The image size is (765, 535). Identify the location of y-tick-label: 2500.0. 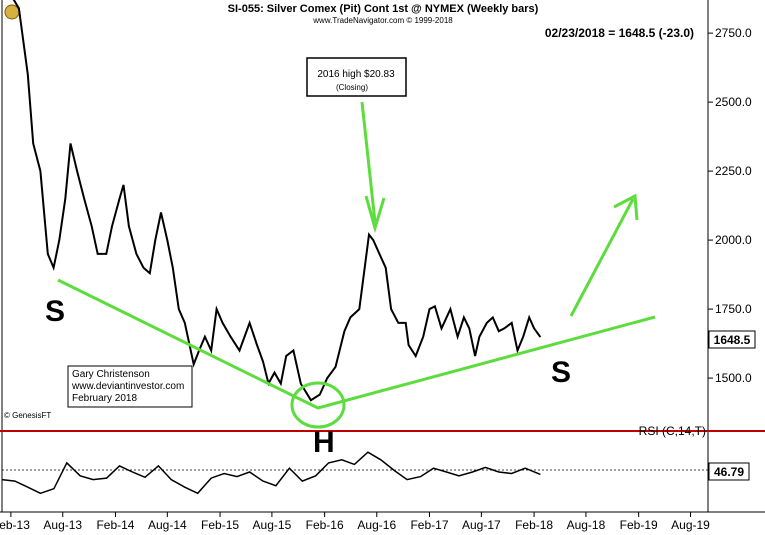
(733, 102).